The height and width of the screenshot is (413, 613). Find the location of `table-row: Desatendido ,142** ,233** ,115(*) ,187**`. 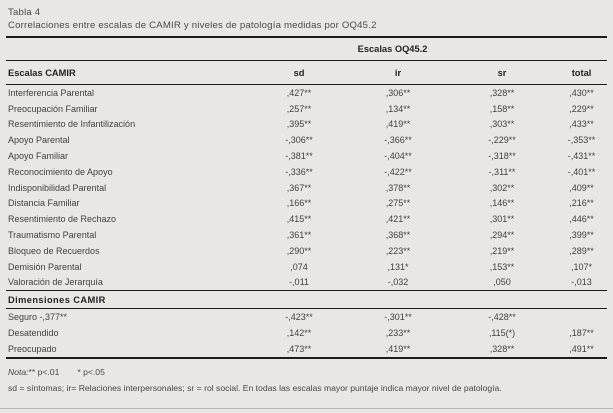

table-row: Desatendido ,142** ,233** ,115(*) ,187** is located at coordinates (306, 333).